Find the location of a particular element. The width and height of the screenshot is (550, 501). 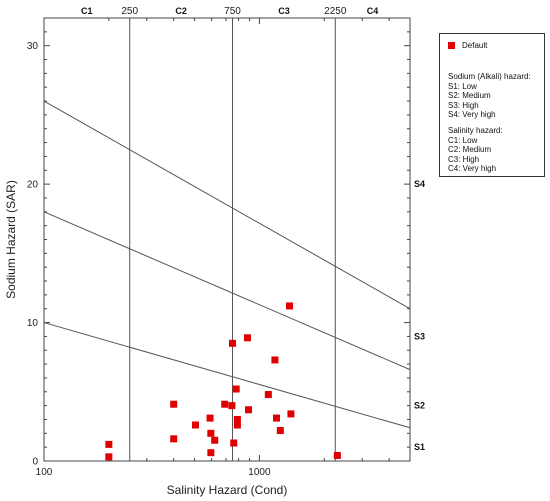

legend-sodium-item: S3: High is located at coordinates (463, 105).